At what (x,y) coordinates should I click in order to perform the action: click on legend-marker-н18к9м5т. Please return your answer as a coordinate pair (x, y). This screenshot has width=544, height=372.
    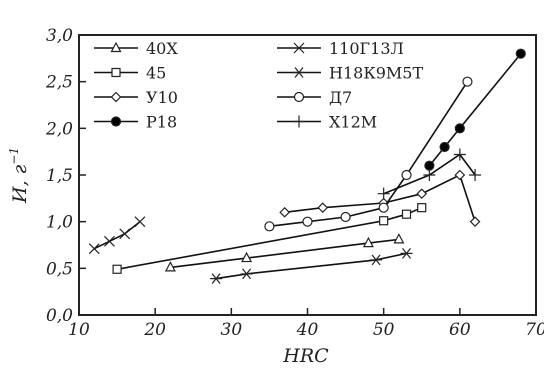
    Looking at the image, I should click on (299, 72).